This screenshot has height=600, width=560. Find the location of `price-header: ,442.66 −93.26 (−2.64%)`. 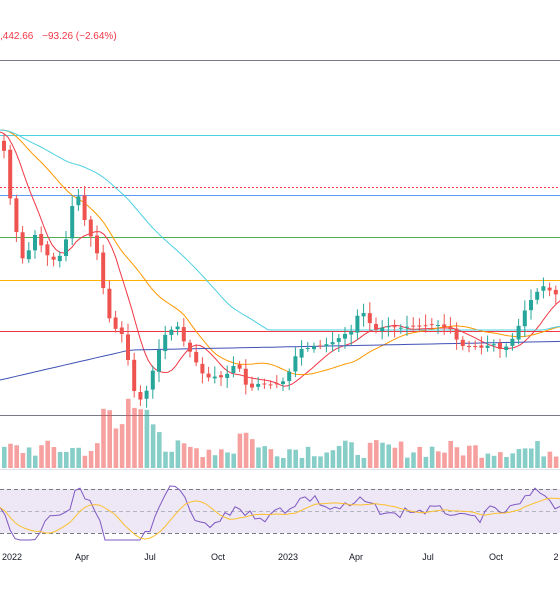

price-header: ,442.66 −93.26 (−2.64%) is located at coordinates (61, 36).